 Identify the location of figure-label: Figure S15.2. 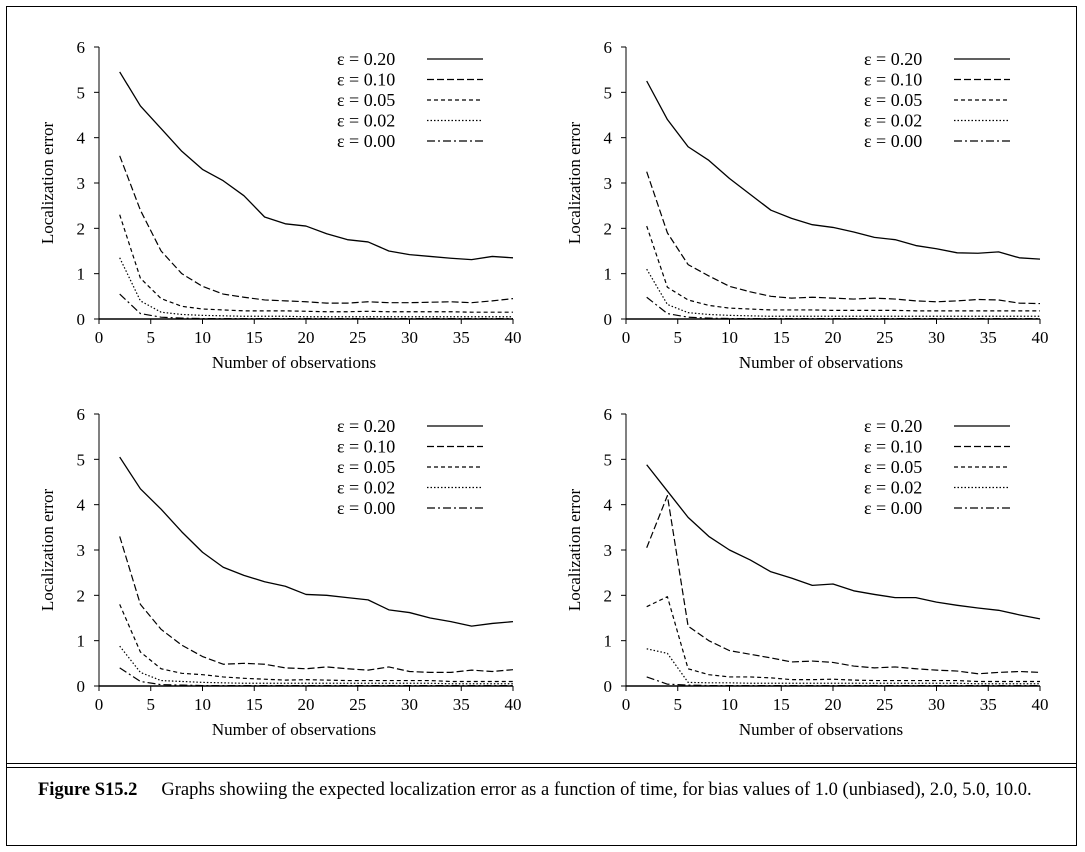
(88, 790).